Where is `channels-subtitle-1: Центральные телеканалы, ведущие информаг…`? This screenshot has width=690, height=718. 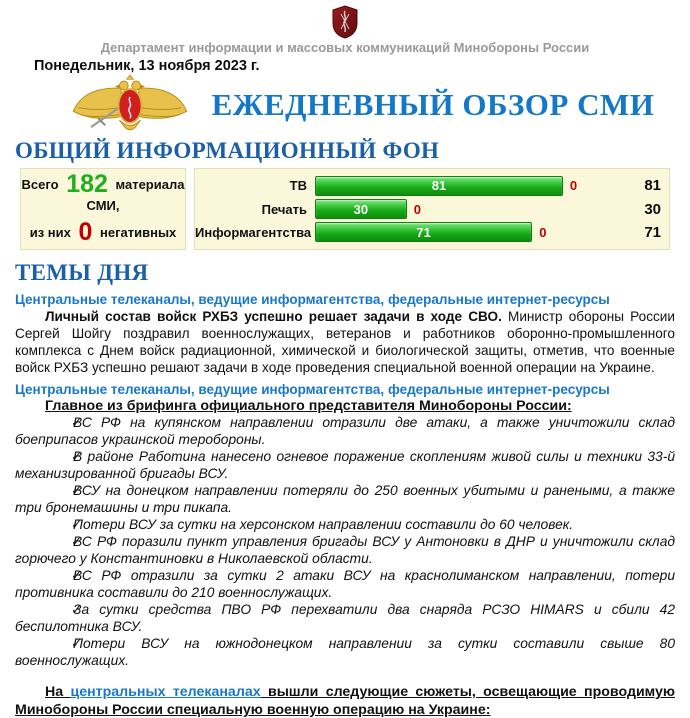 channels-subtitle-1: Центральные телеканалы, ведущие информаг… is located at coordinates (312, 299).